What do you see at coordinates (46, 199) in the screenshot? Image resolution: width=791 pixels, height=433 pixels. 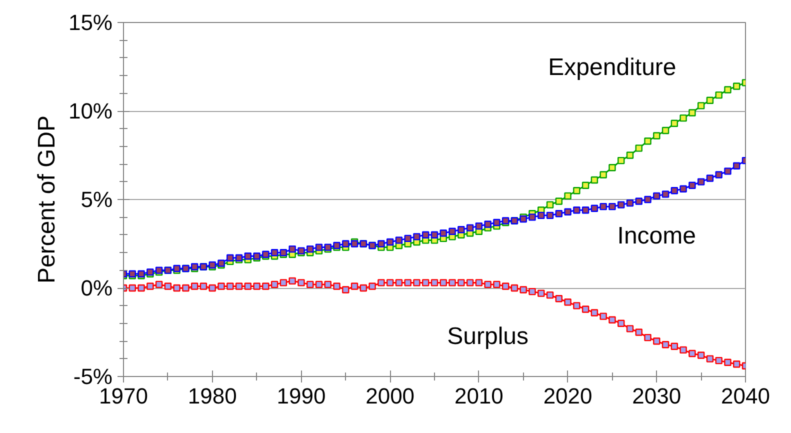 I see `y-axis-title: Percent of GDP` at bounding box center [46, 199].